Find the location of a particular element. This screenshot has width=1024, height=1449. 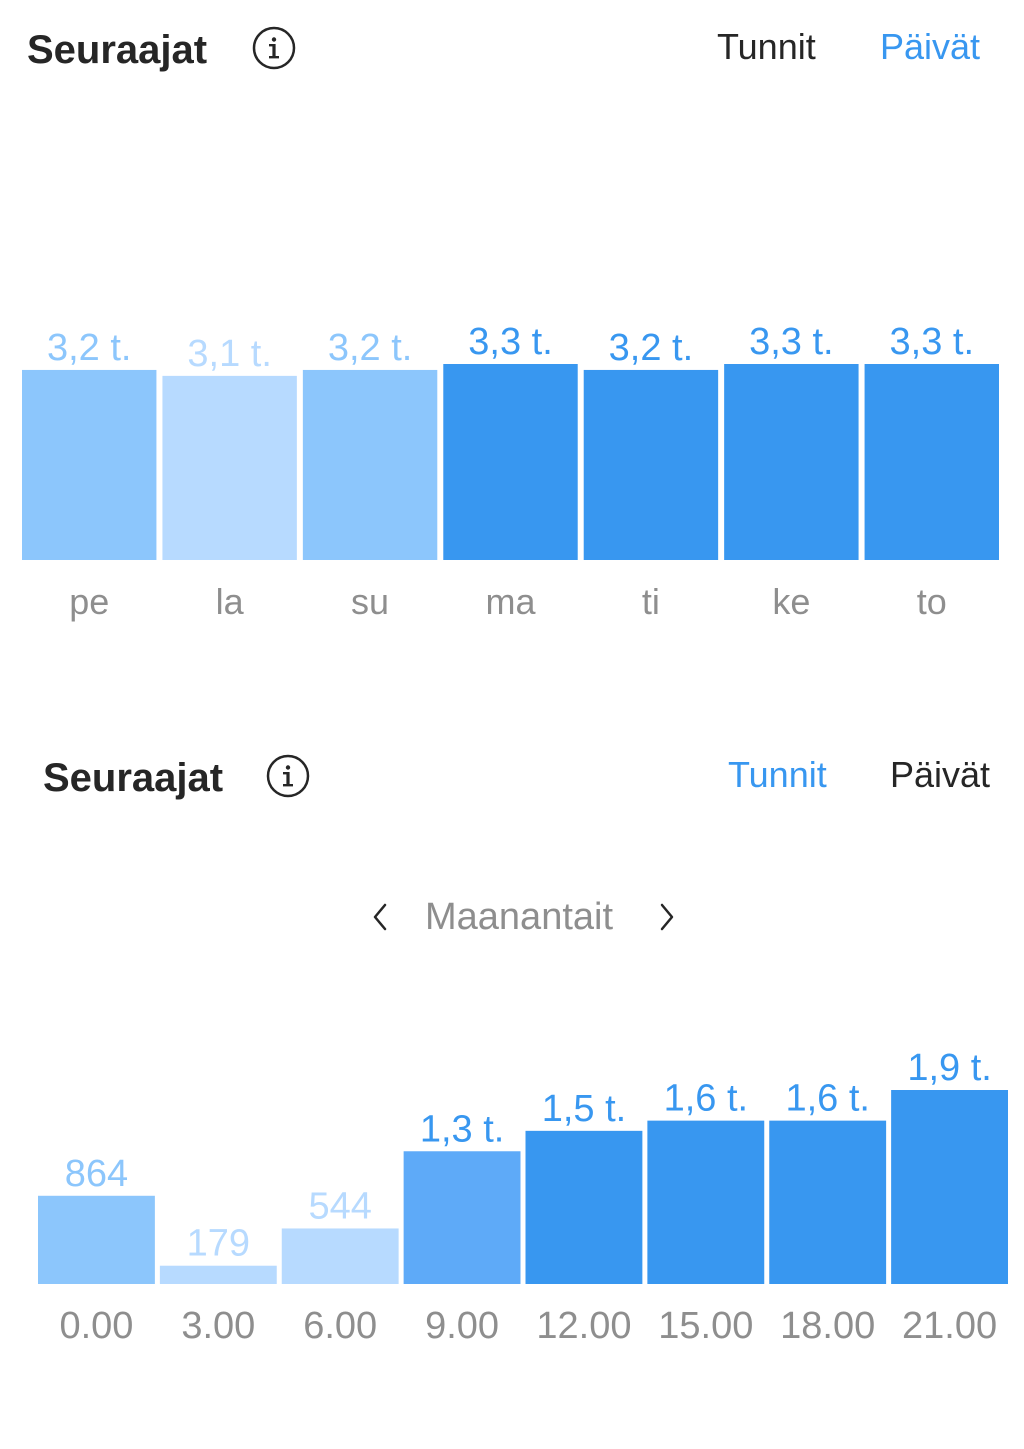

x-tick-label: pe is located at coordinates (89, 601).